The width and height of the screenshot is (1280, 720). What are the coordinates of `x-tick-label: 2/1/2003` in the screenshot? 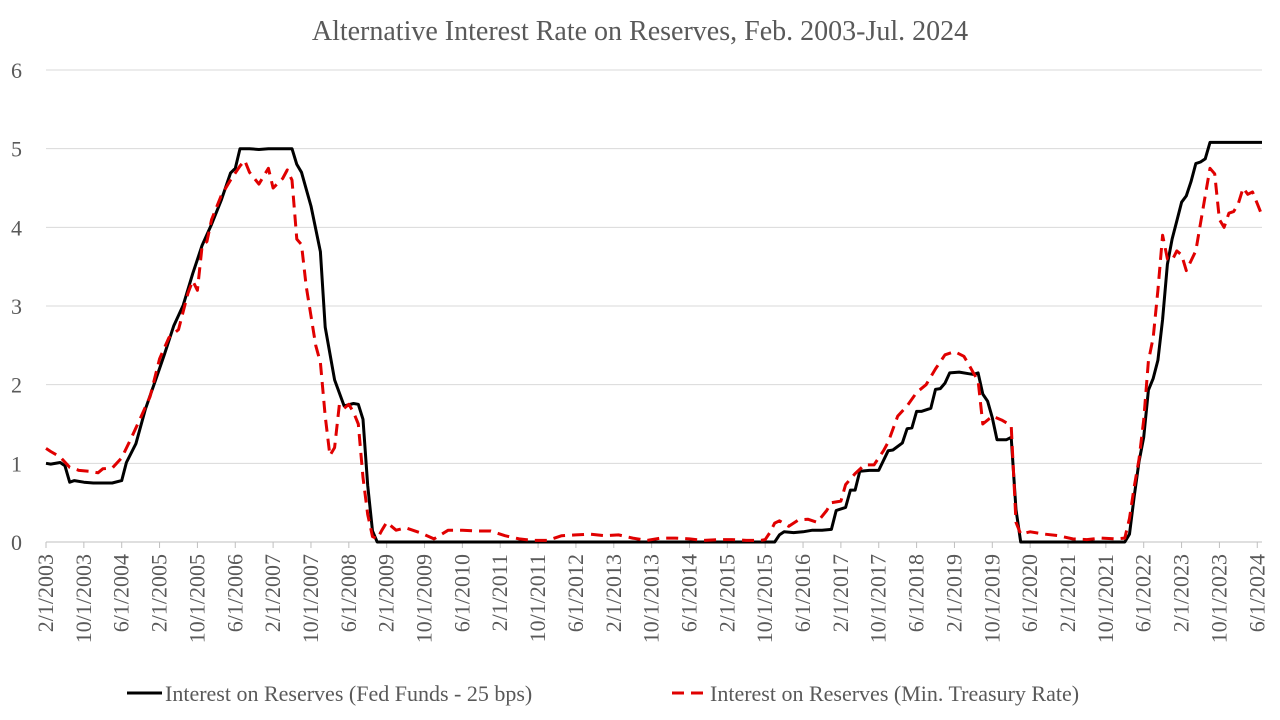 It's located at (45, 593).